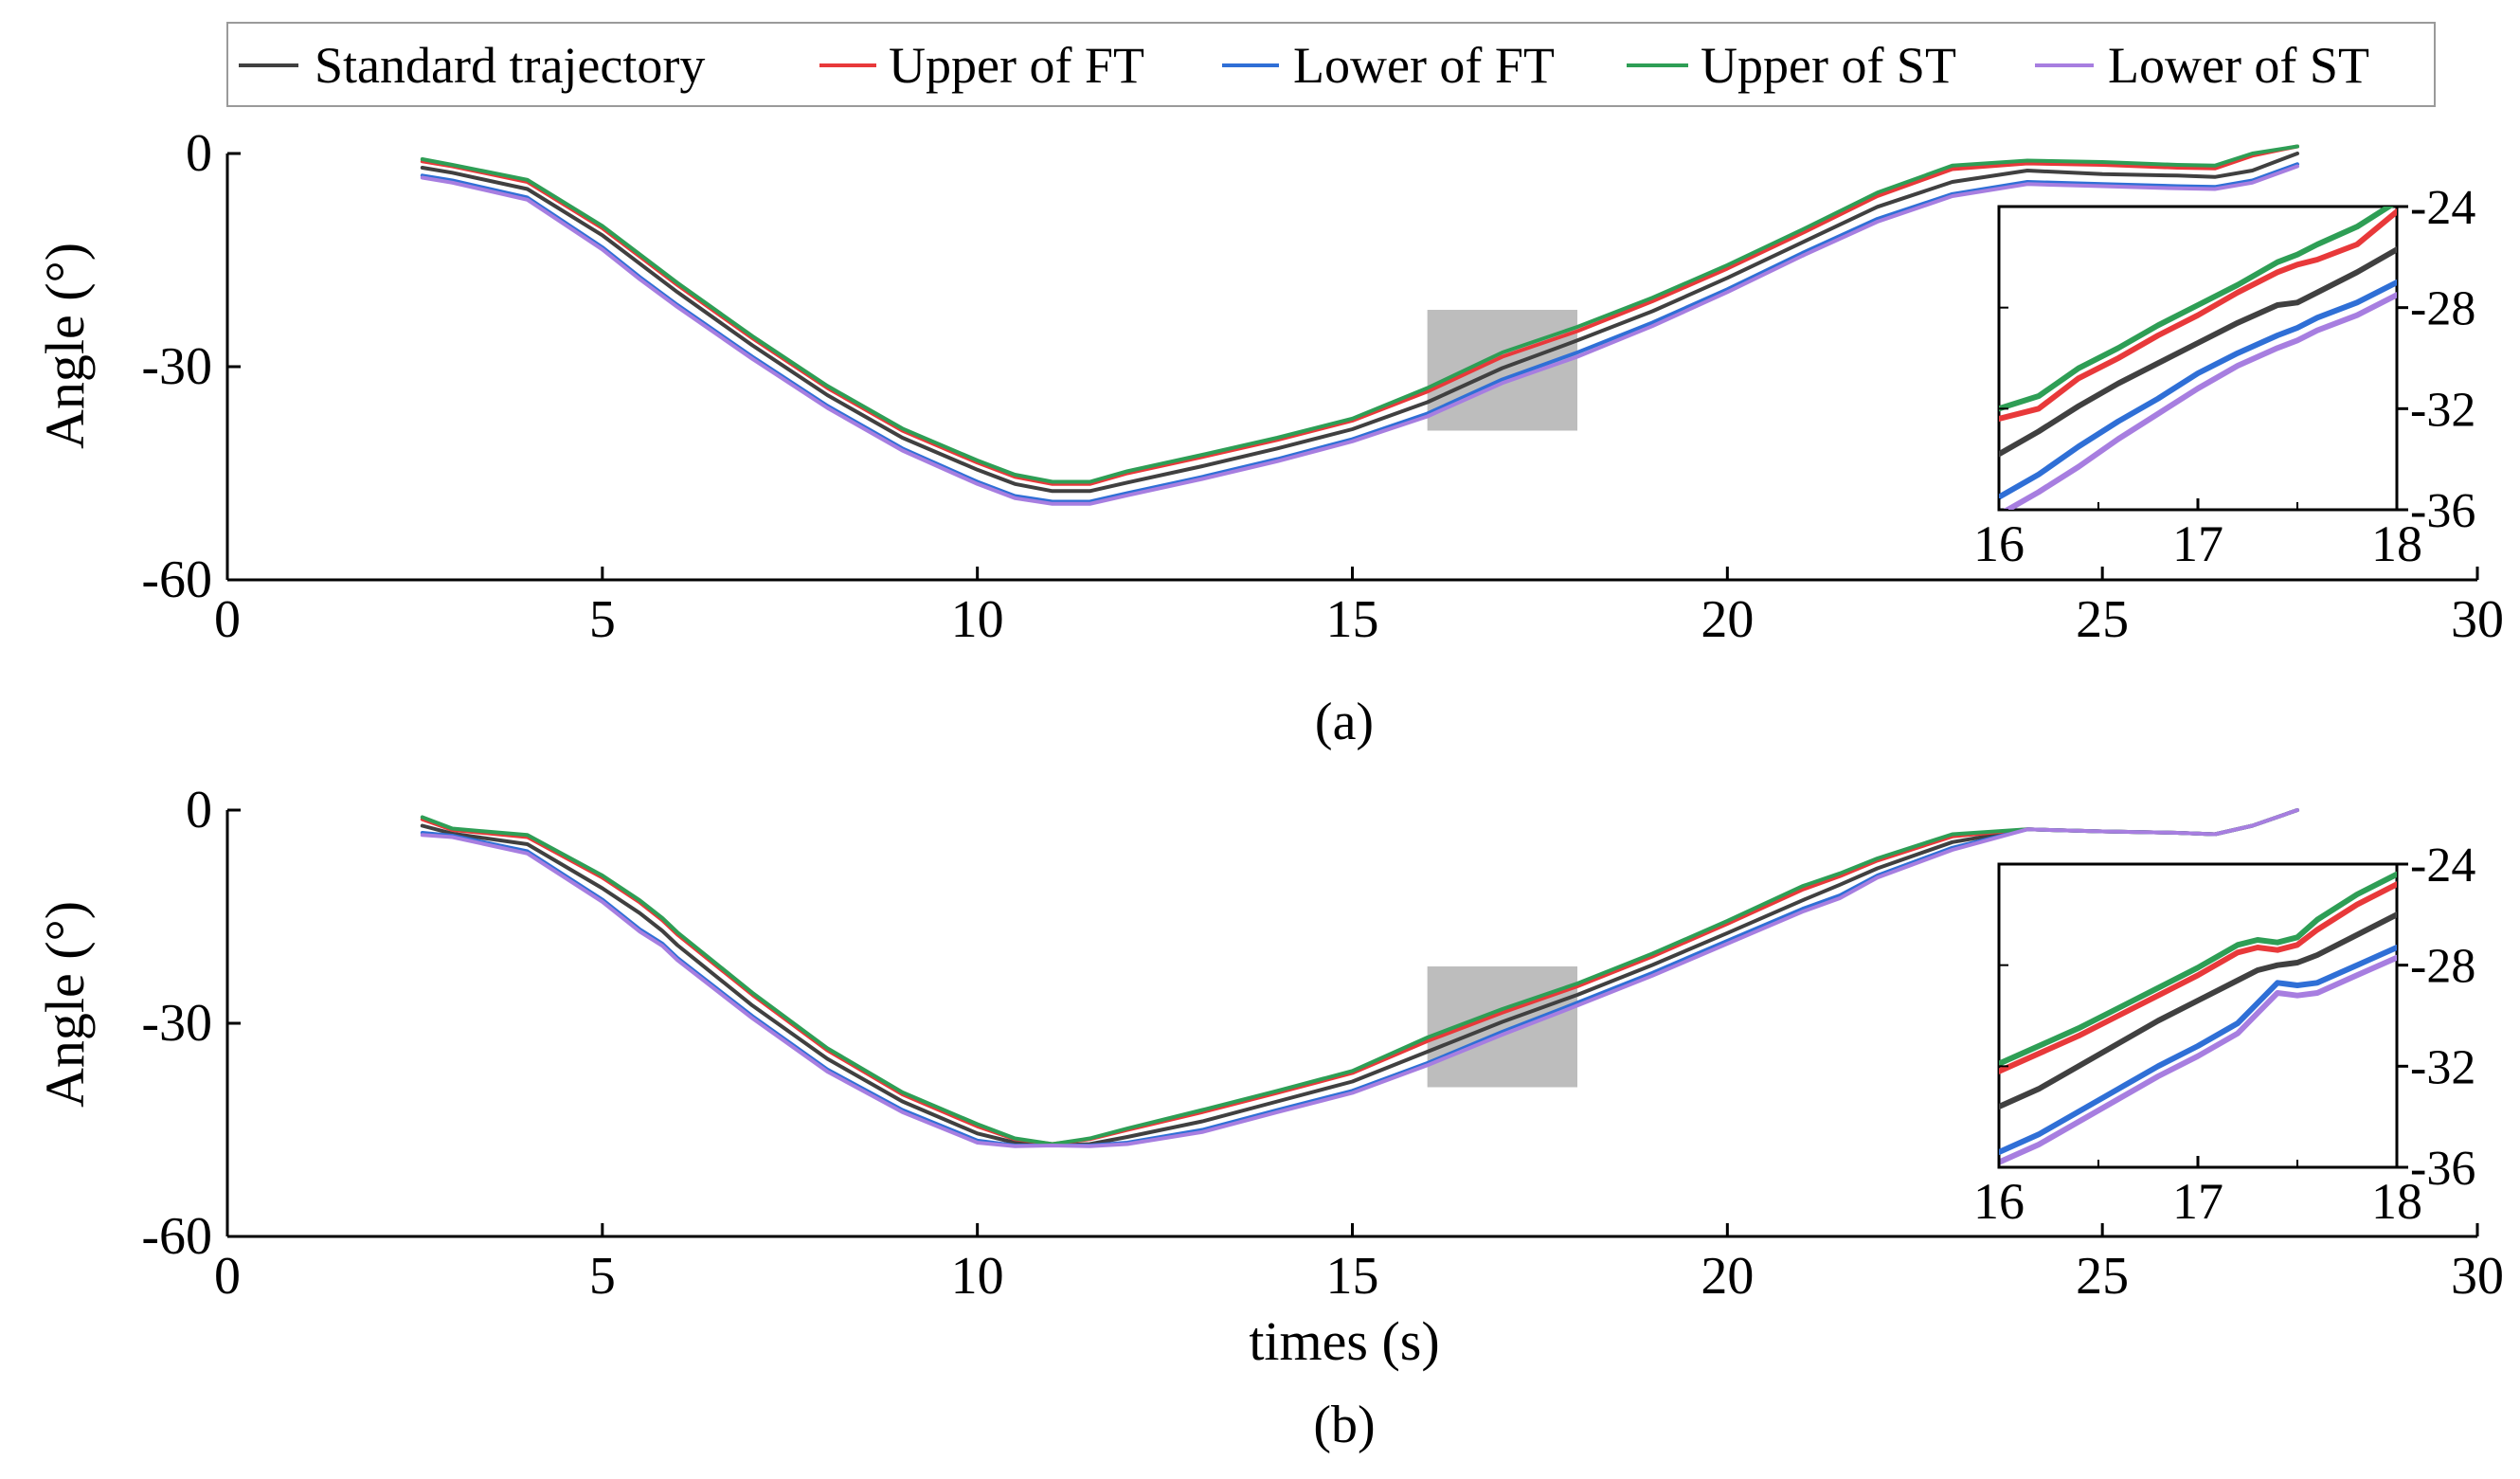 The width and height of the screenshot is (2520, 1479). Describe the element at coordinates (1344, 1425) in the screenshot. I see `panel-b-caption: (b)` at that location.